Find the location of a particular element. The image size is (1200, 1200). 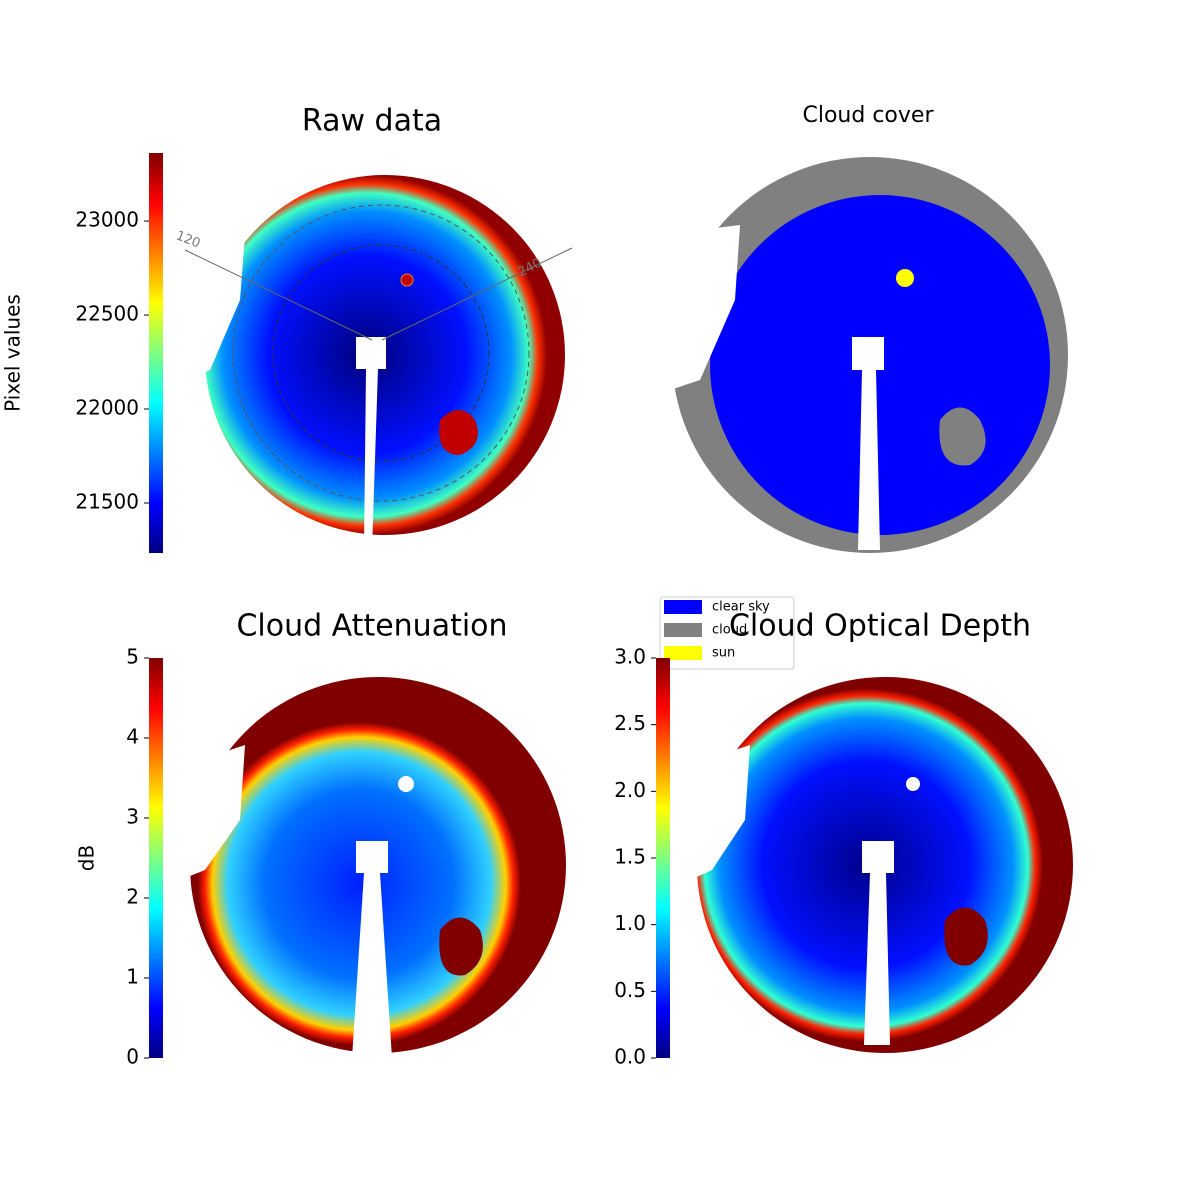

optical-depth-image is located at coordinates (881, 865).